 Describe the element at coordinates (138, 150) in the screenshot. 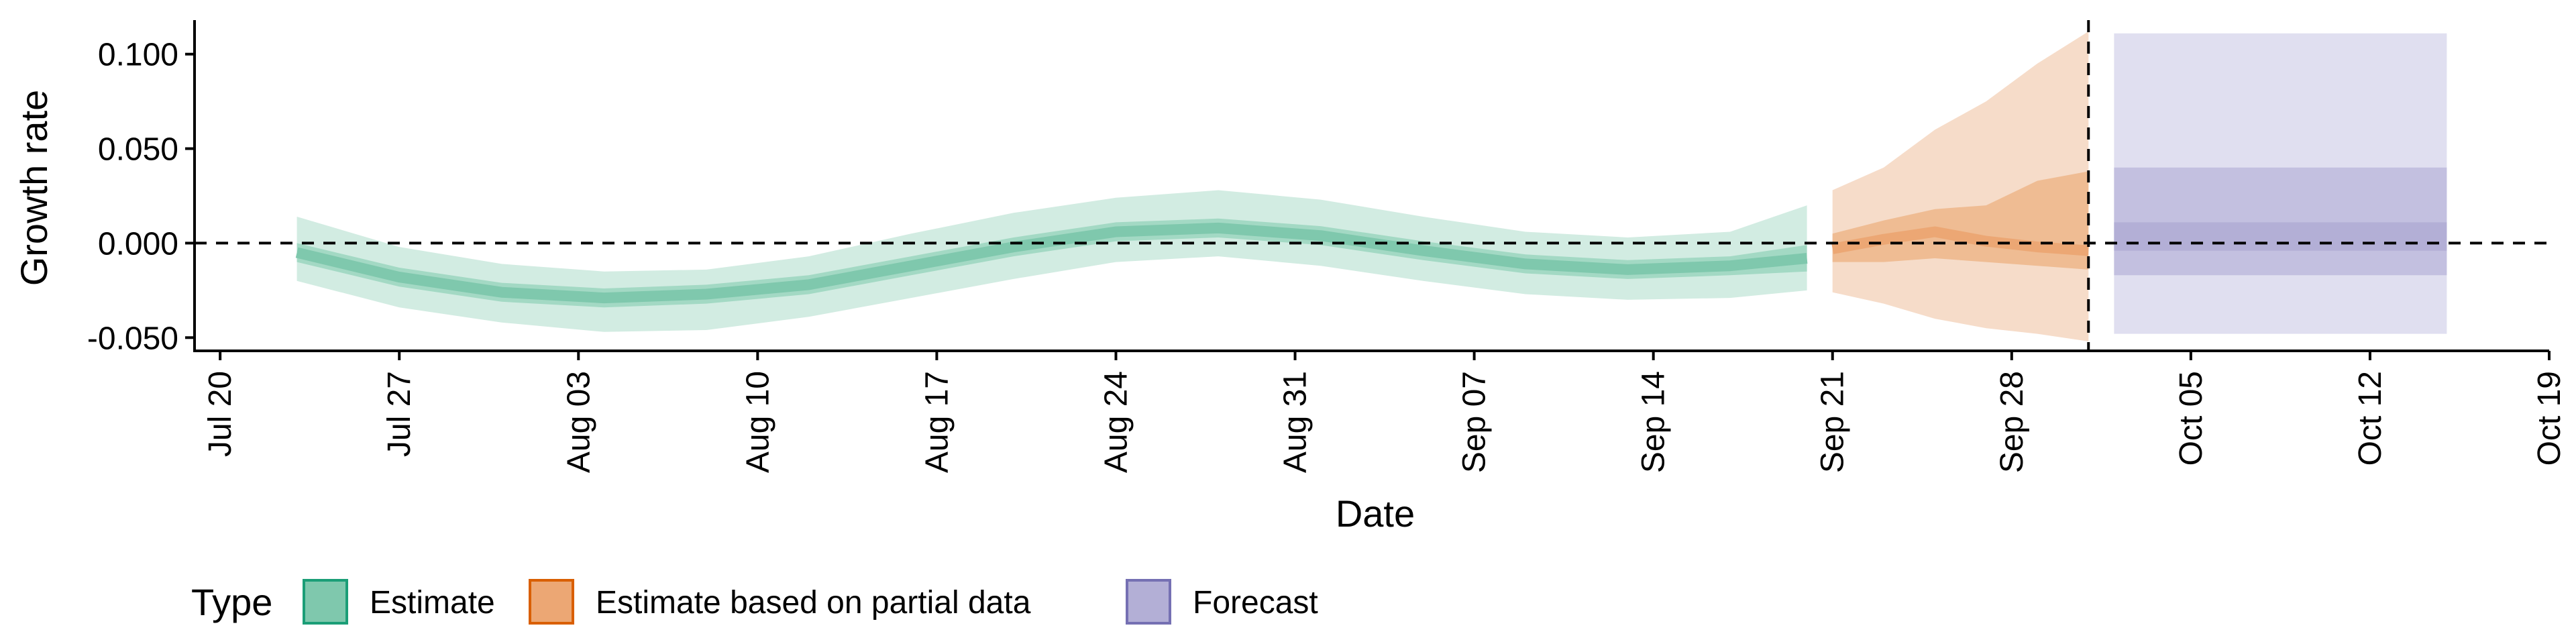

I see `y-tick-label: 0.050` at that location.